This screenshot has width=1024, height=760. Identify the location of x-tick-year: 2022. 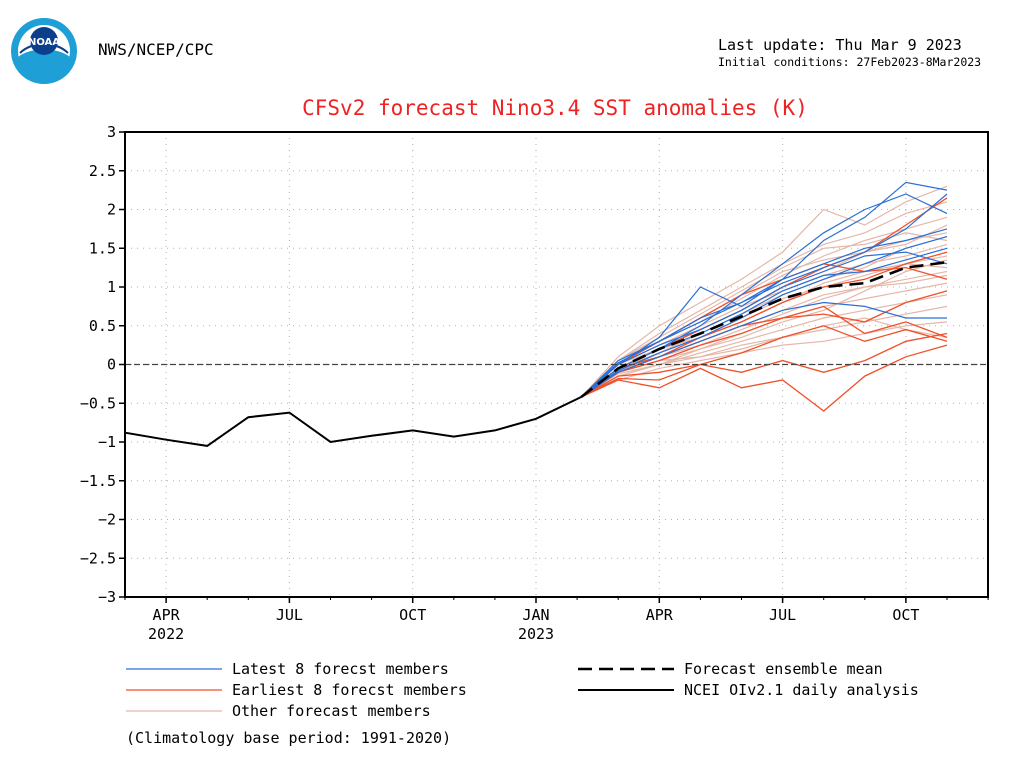
(166, 634).